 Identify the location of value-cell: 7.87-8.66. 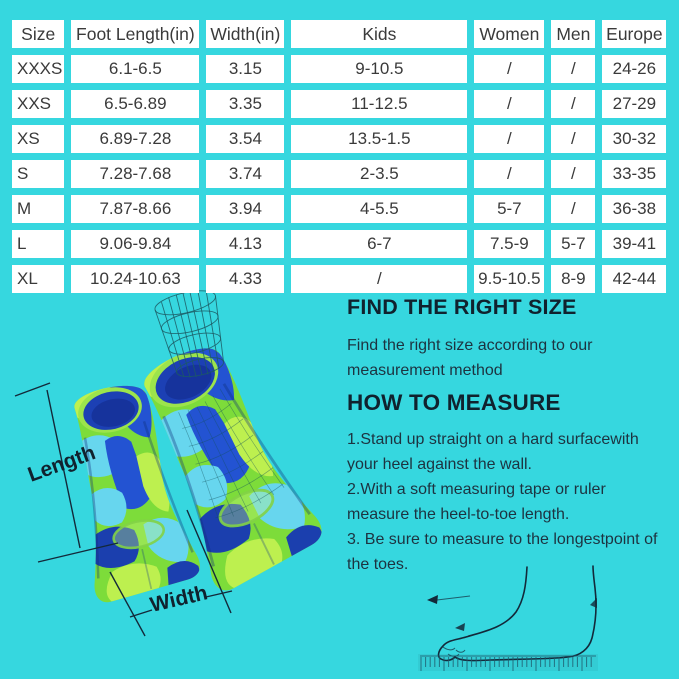
(135, 209).